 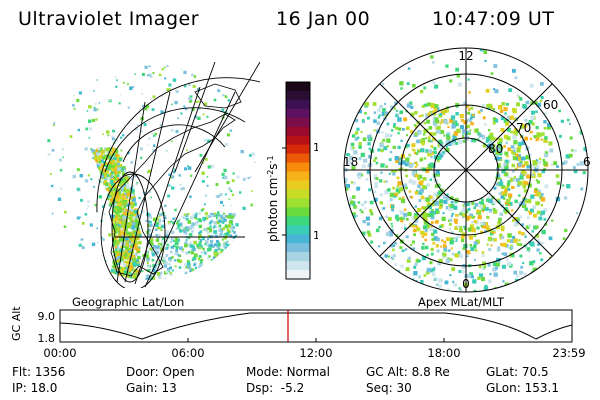 I want to click on status-door: Door: Open, so click(x=160, y=372).